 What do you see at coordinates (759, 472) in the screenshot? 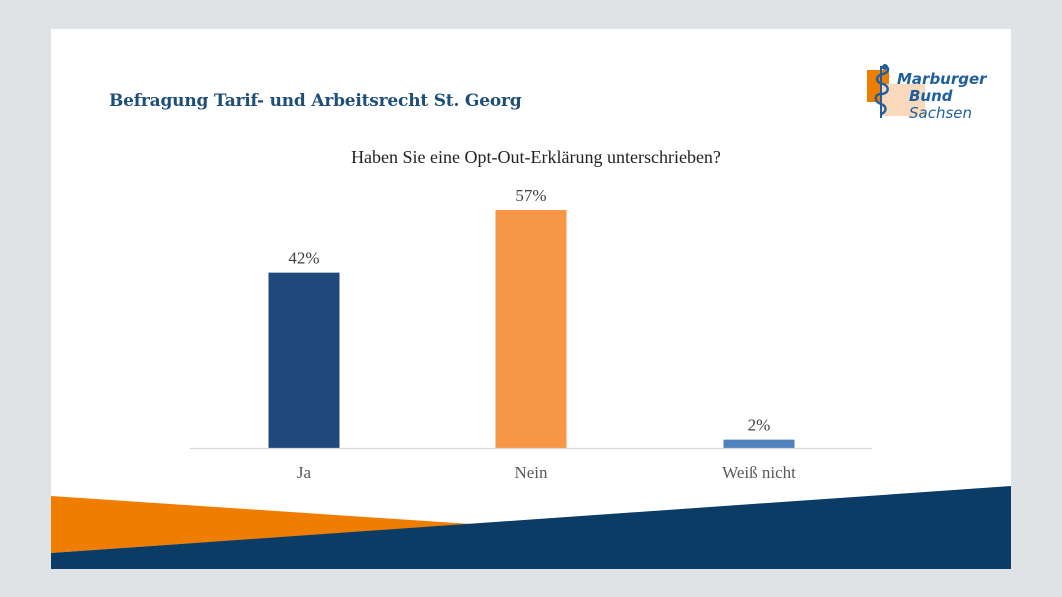
I see `x-tick-label: Weiß nicht` at bounding box center [759, 472].